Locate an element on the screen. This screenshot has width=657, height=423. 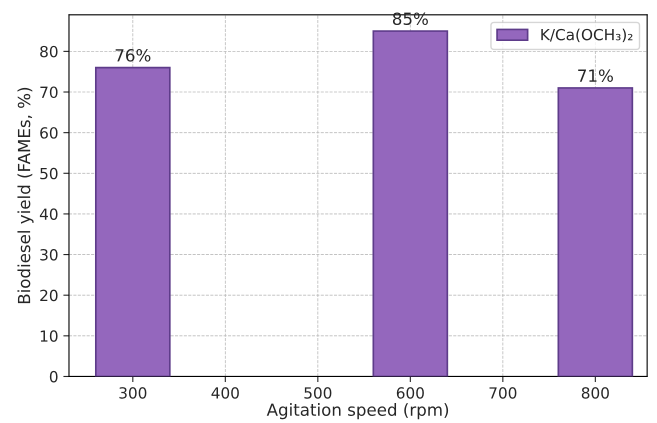
y-tick-label: 0 is located at coordinates (54, 376).